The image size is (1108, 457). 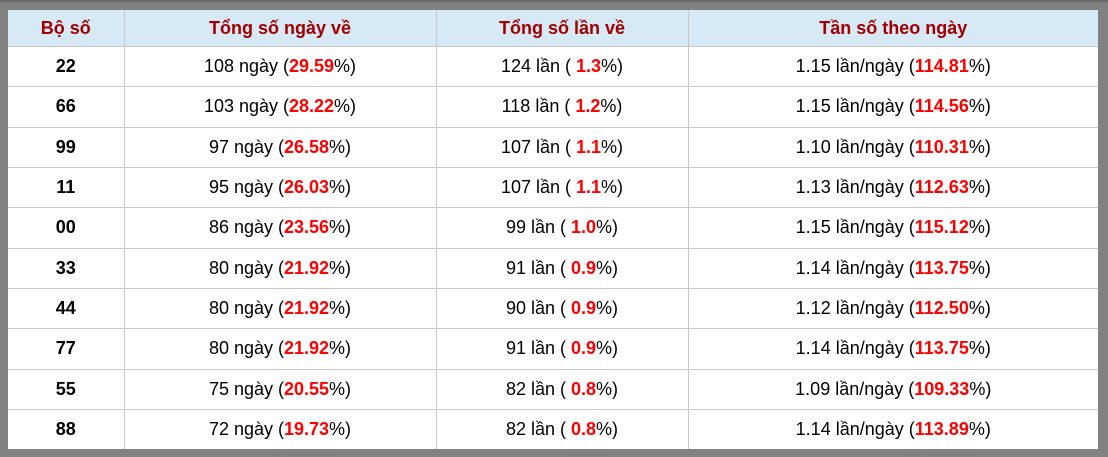 I want to click on percent-value: 28.22, so click(x=312, y=106).